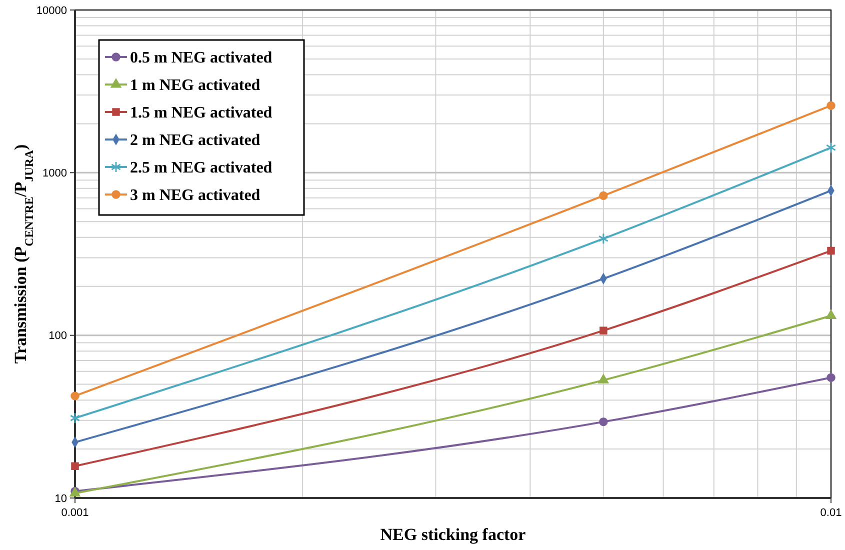 This screenshot has width=845, height=550. I want to click on x-tick-label: 0.01, so click(831, 513).